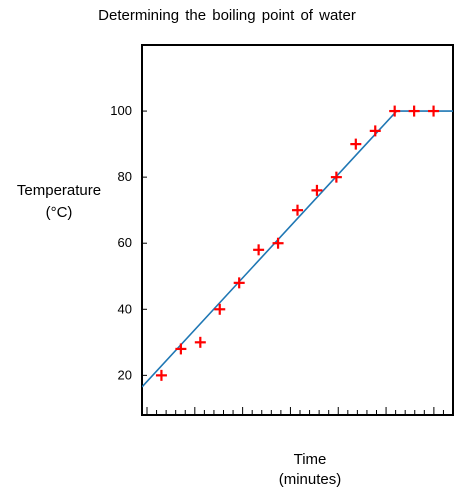 This screenshot has height=500, width=454. I want to click on x-axis-label-line1: Time, so click(310, 459).